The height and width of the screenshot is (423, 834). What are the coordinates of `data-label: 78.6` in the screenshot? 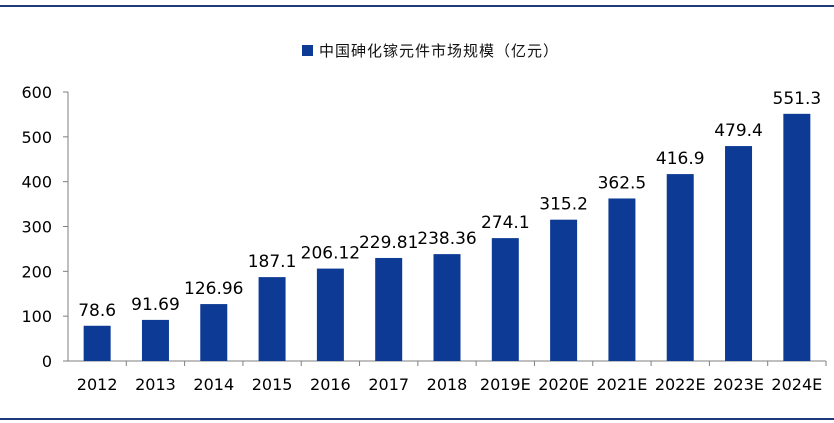 It's located at (97, 311).